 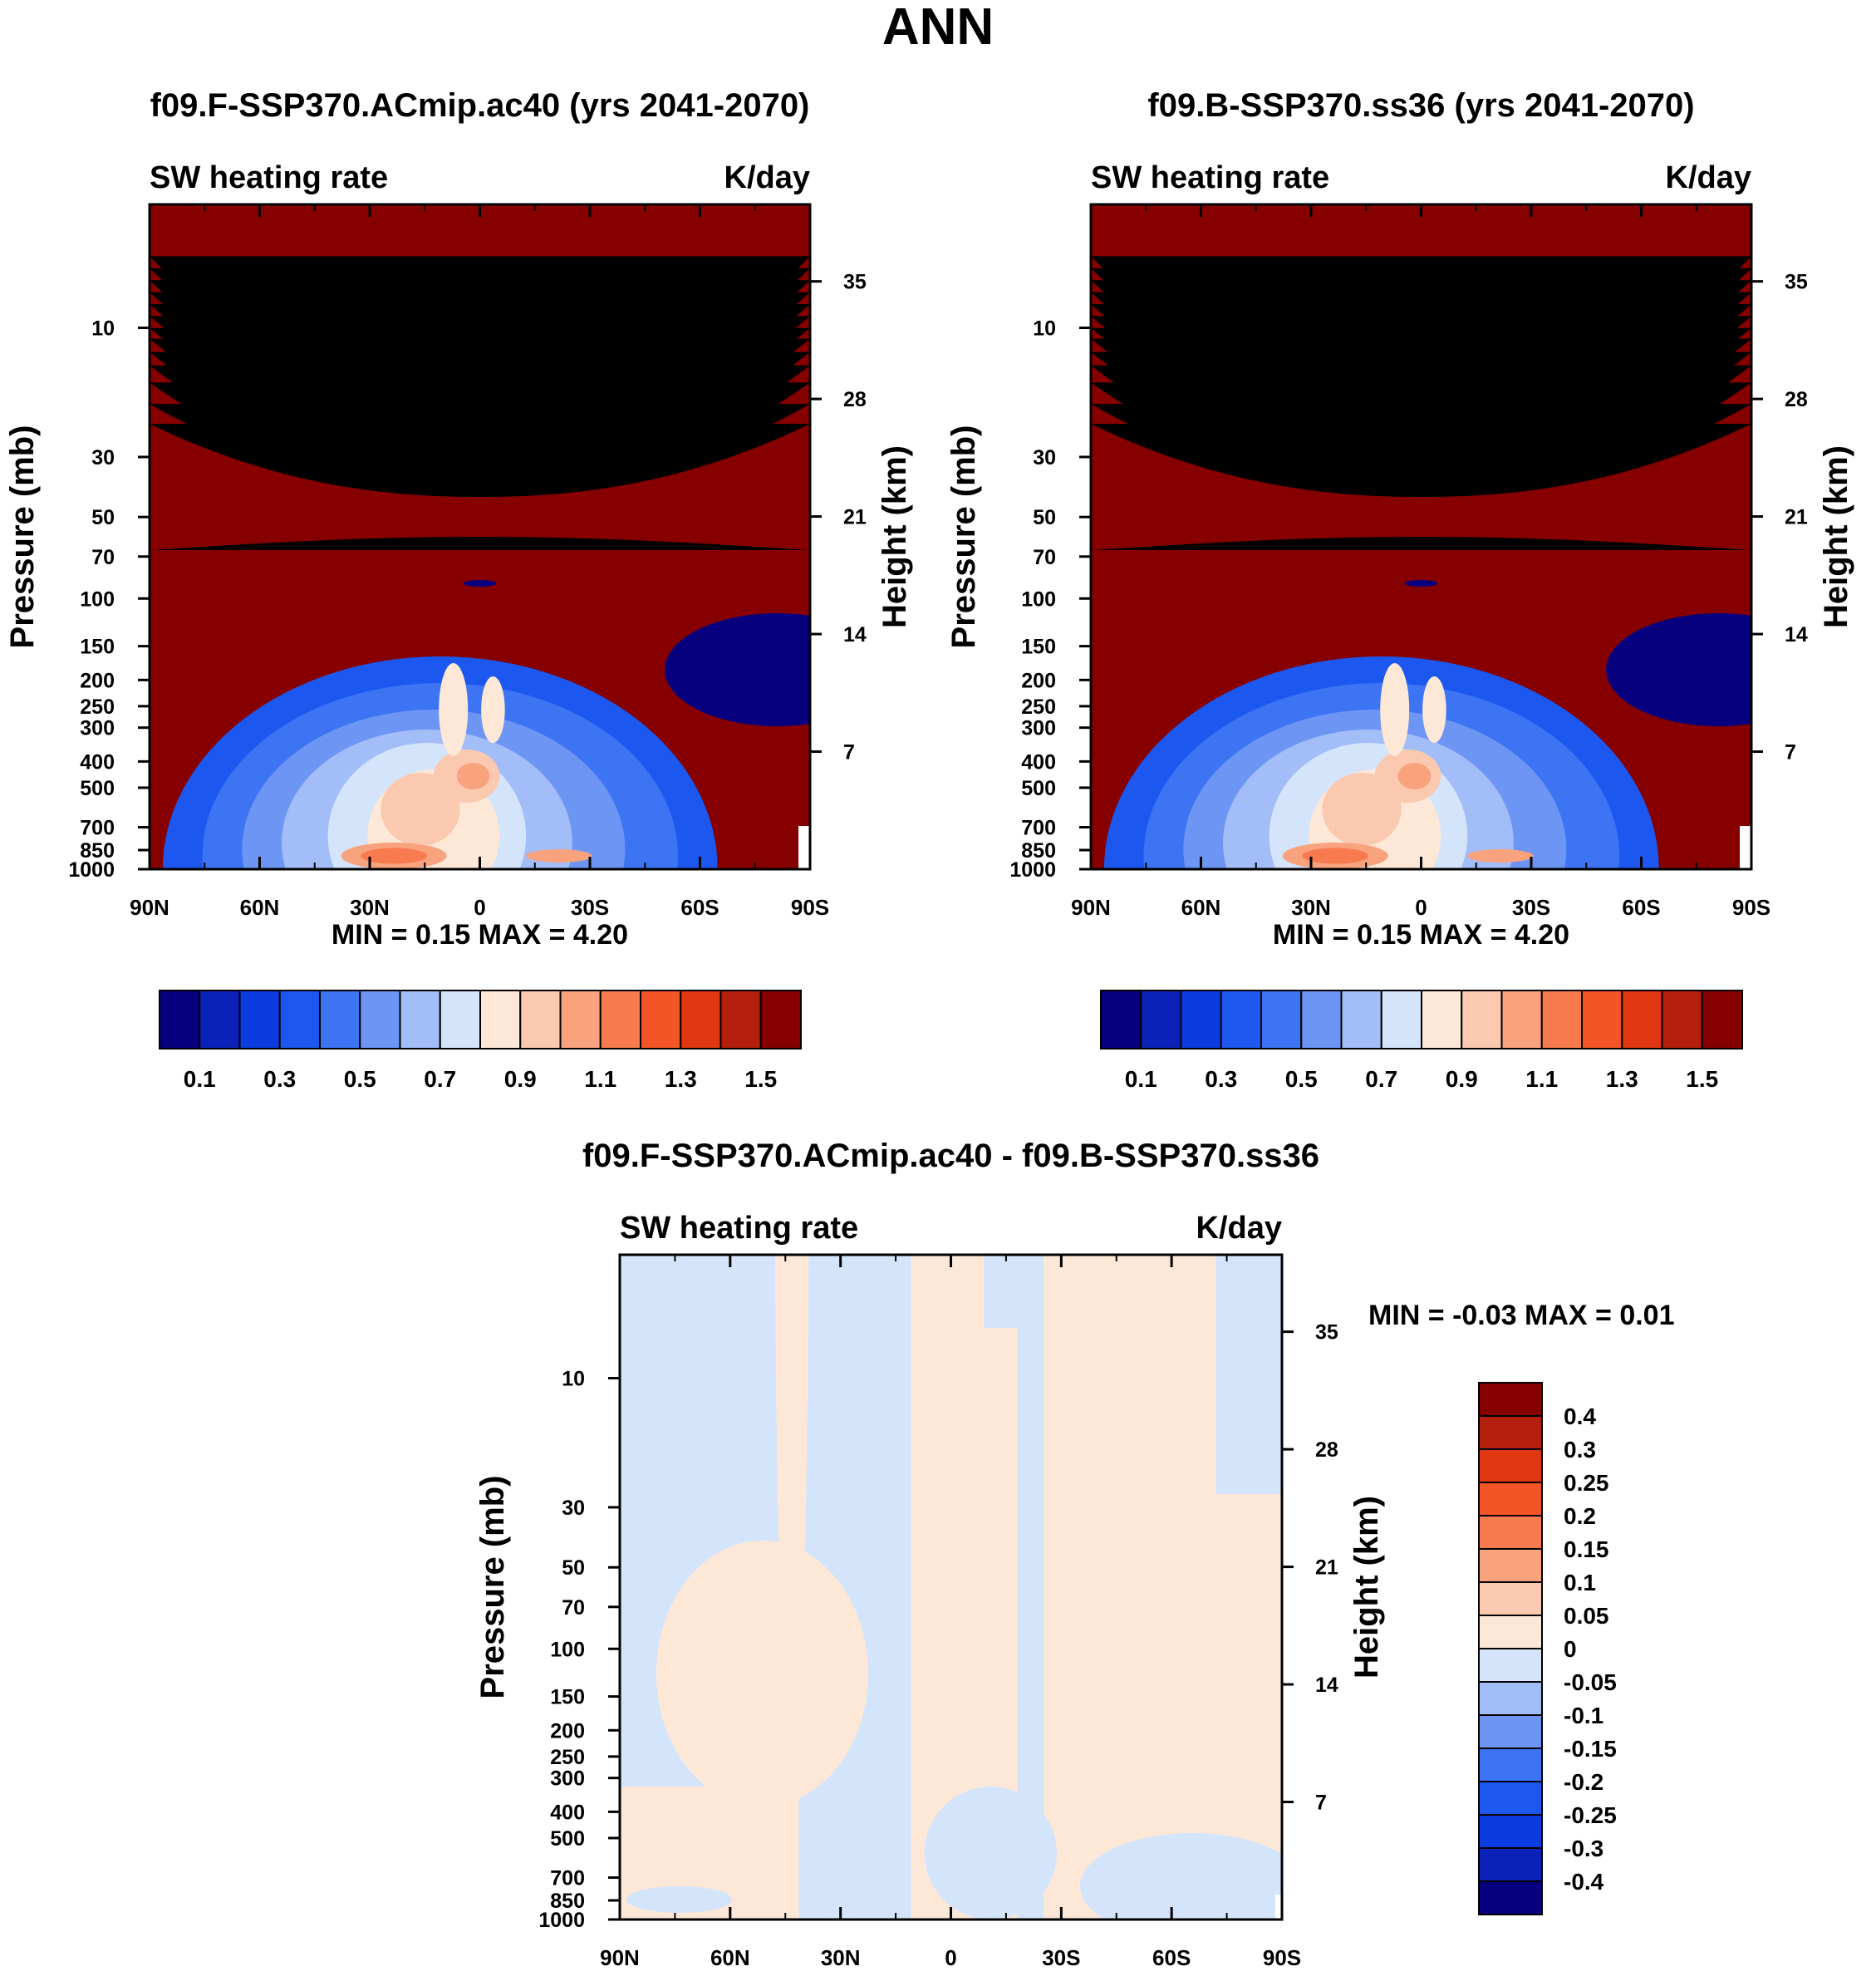 I want to click on x-tick-label: 30S, so click(x=1061, y=1957).